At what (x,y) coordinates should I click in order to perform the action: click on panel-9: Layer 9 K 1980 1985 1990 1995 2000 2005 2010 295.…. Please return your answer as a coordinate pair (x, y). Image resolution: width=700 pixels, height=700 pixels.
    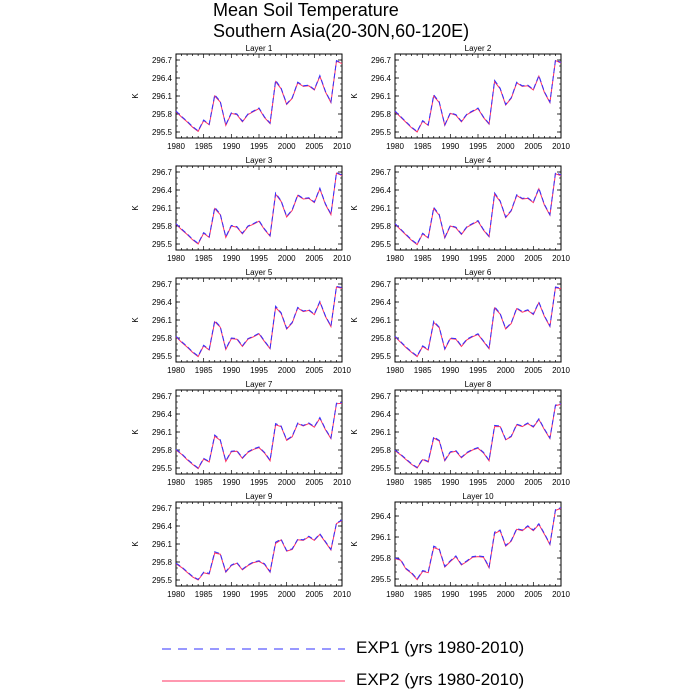
    Looking at the image, I should click on (241, 545).